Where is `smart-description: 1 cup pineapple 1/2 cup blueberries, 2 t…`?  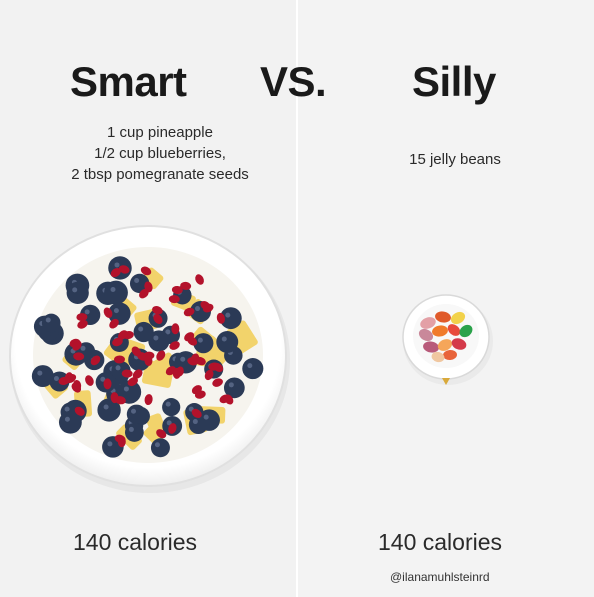 smart-description: 1 cup pineapple 1/2 cup blueberries, 2 t… is located at coordinates (160, 153).